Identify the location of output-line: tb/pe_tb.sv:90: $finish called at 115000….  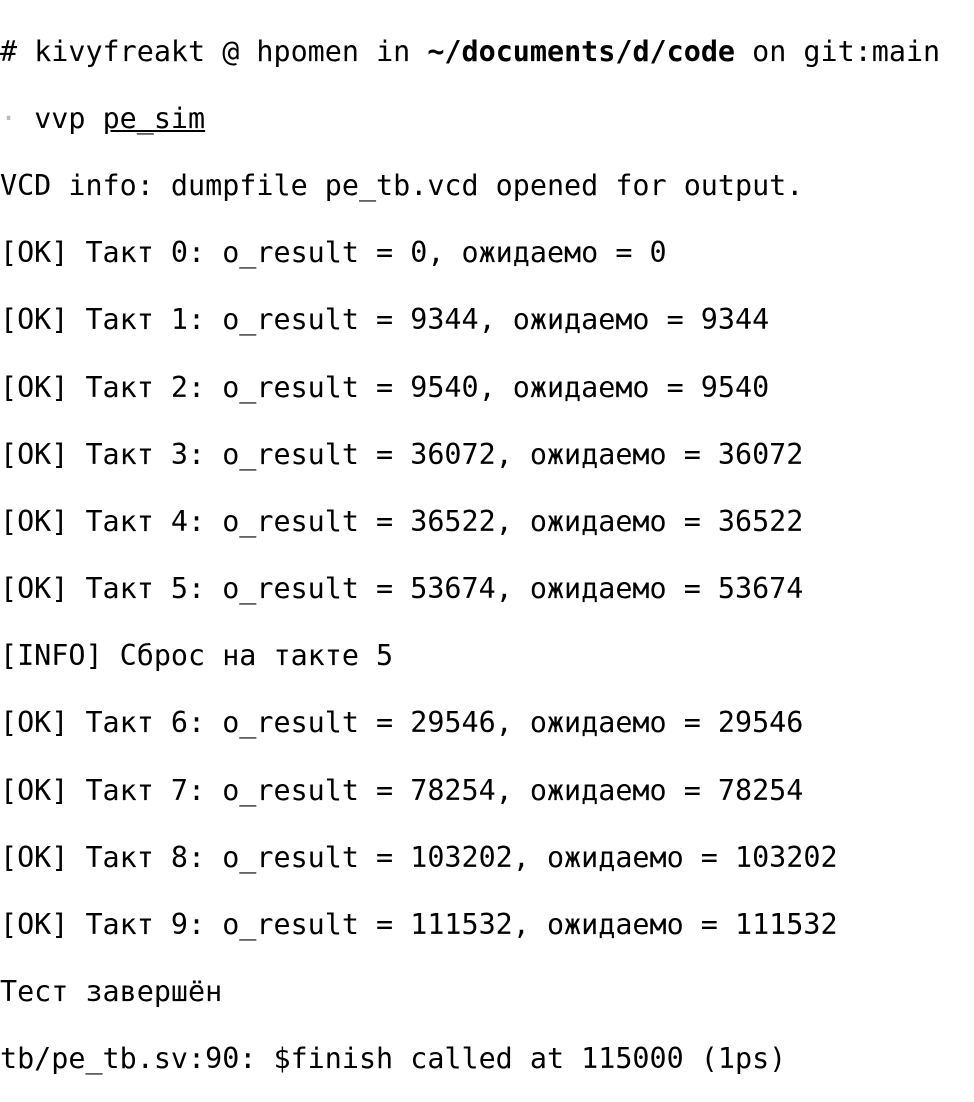
(393, 1059).